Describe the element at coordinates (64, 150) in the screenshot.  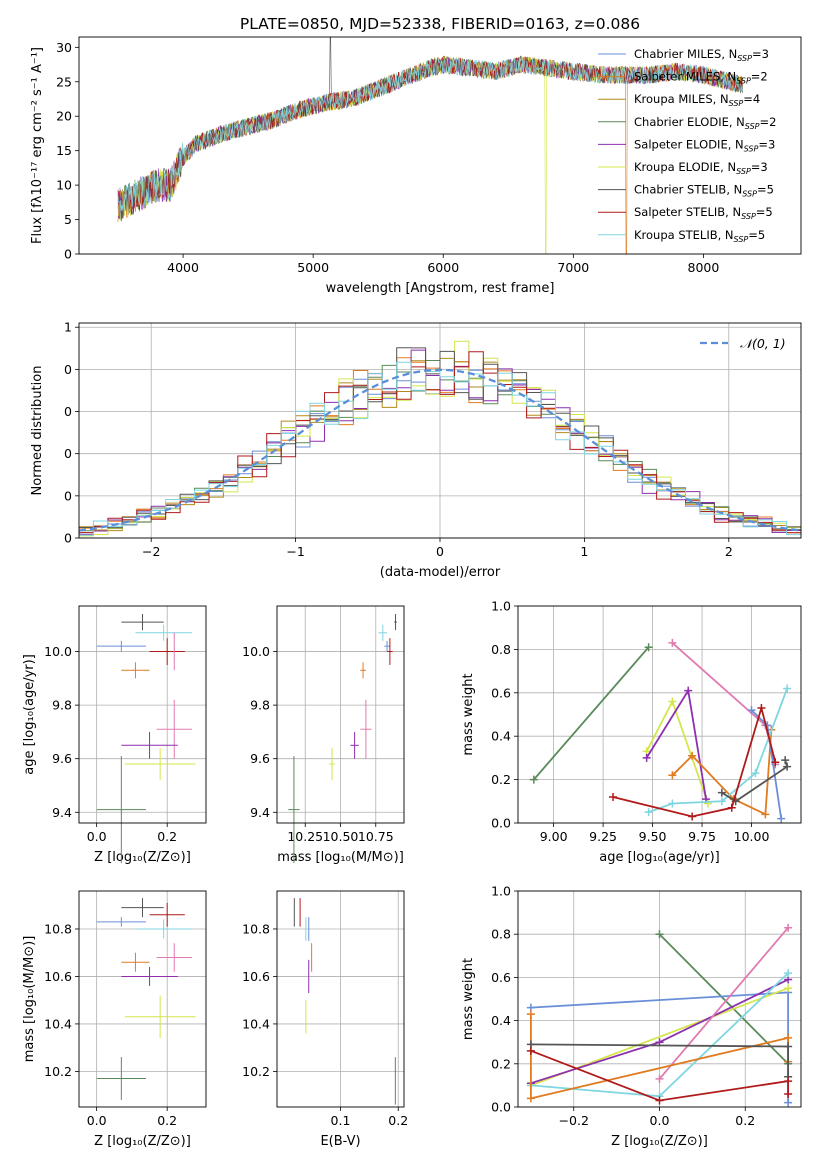
I see `y-tick-label: 15` at that location.